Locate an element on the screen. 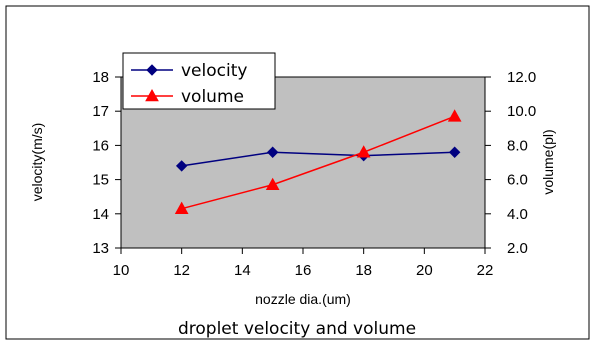  x-tick-label: 20 is located at coordinates (424, 270).